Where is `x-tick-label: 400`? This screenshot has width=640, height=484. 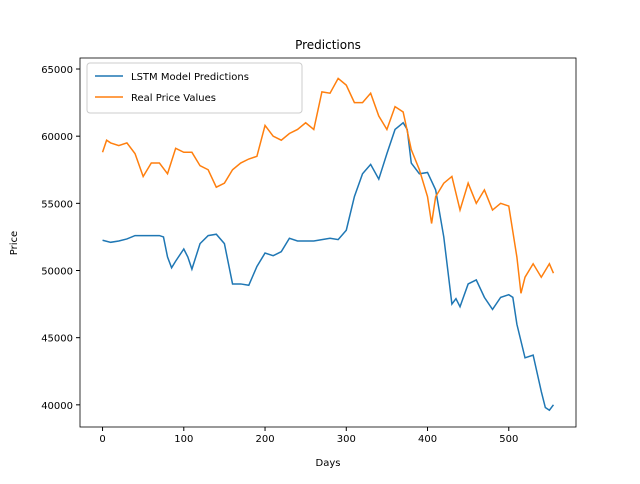 x-tick-label: 400 is located at coordinates (427, 439).